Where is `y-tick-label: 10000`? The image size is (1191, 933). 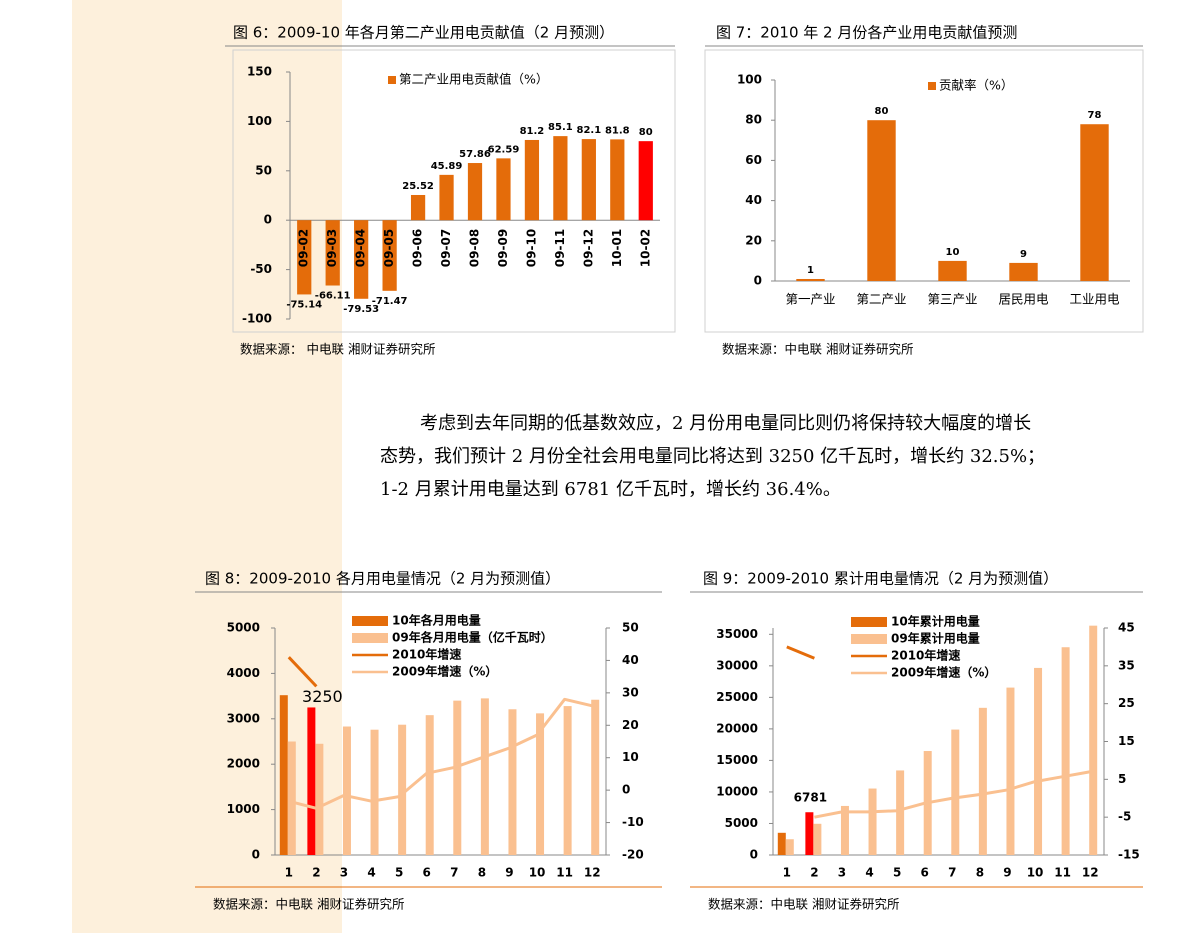 y-tick-label: 10000 is located at coordinates (737, 791).